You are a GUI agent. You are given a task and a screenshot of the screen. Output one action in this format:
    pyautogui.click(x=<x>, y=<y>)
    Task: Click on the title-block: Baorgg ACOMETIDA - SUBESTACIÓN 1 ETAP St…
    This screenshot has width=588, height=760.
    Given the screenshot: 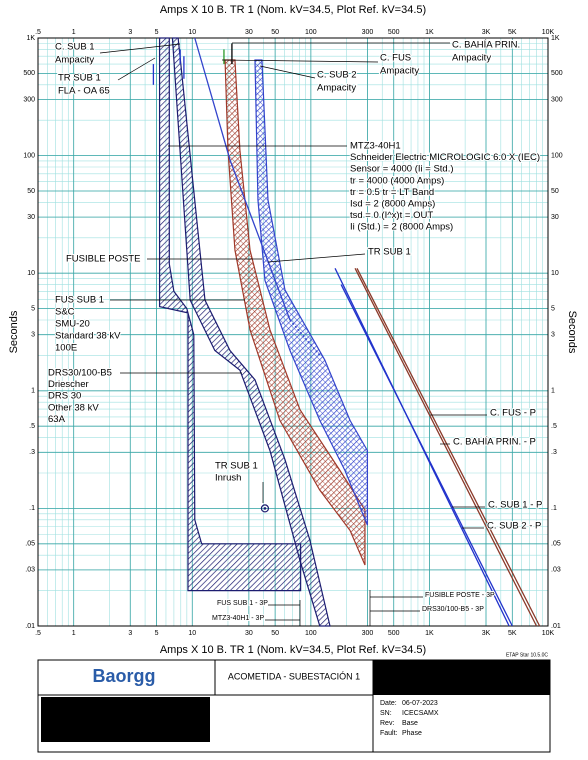 What is the action you would take?
    pyautogui.click(x=294, y=702)
    